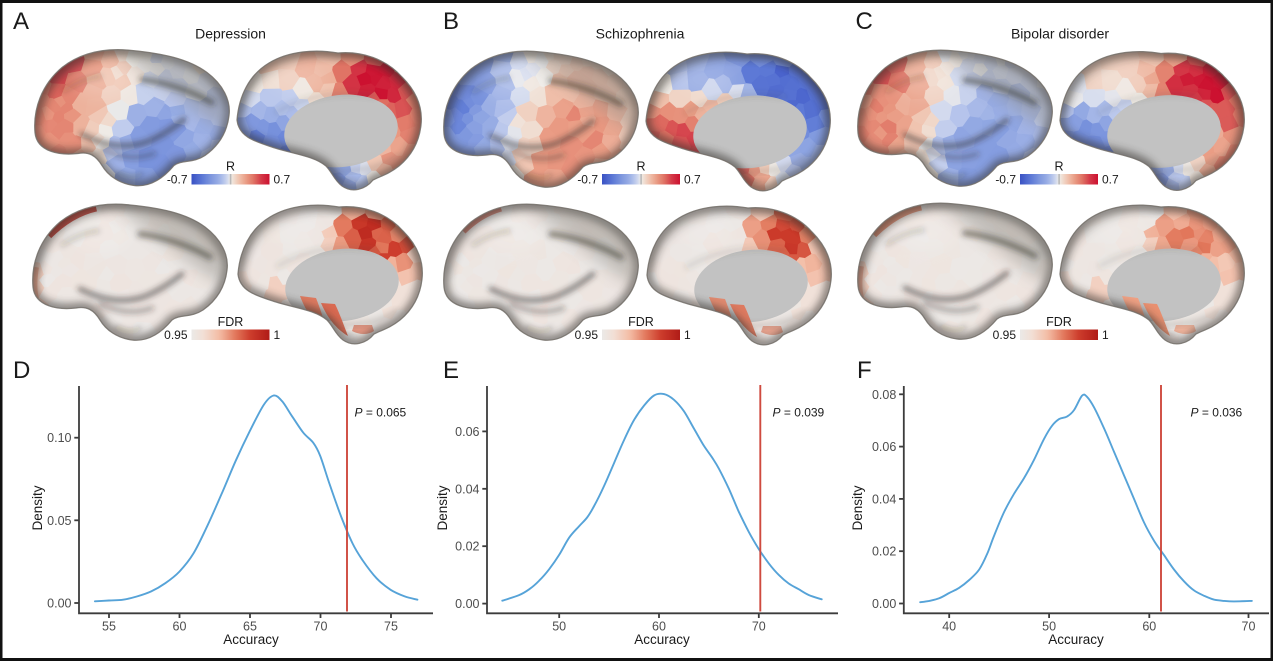 The image size is (1273, 666). I want to click on svg-text: Bipolar disorder, so click(1060, 34).